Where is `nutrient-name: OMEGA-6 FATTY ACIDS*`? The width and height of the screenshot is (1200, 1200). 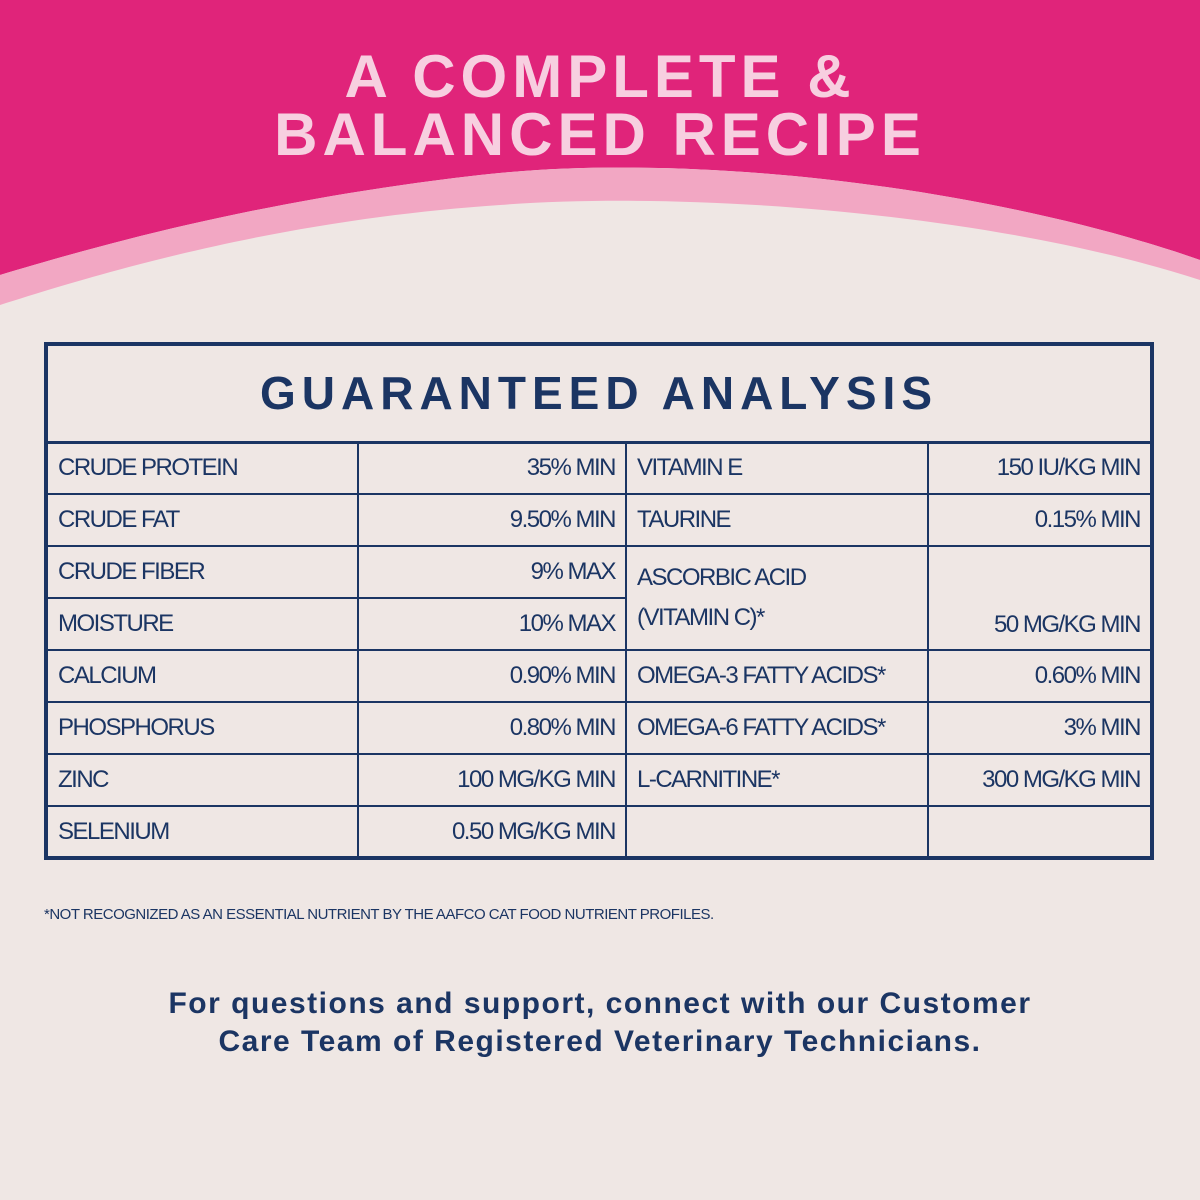
nutrient-name: OMEGA-6 FATTY ACIDS* is located at coordinates (777, 728).